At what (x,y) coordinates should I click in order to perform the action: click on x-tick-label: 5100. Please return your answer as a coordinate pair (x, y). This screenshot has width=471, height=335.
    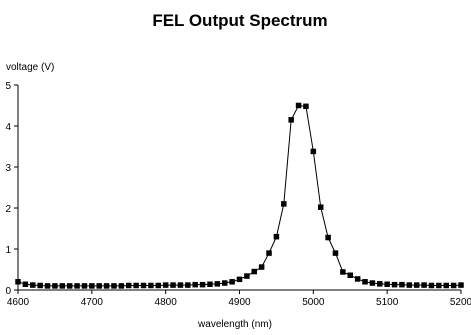
    Looking at the image, I should click on (387, 302).